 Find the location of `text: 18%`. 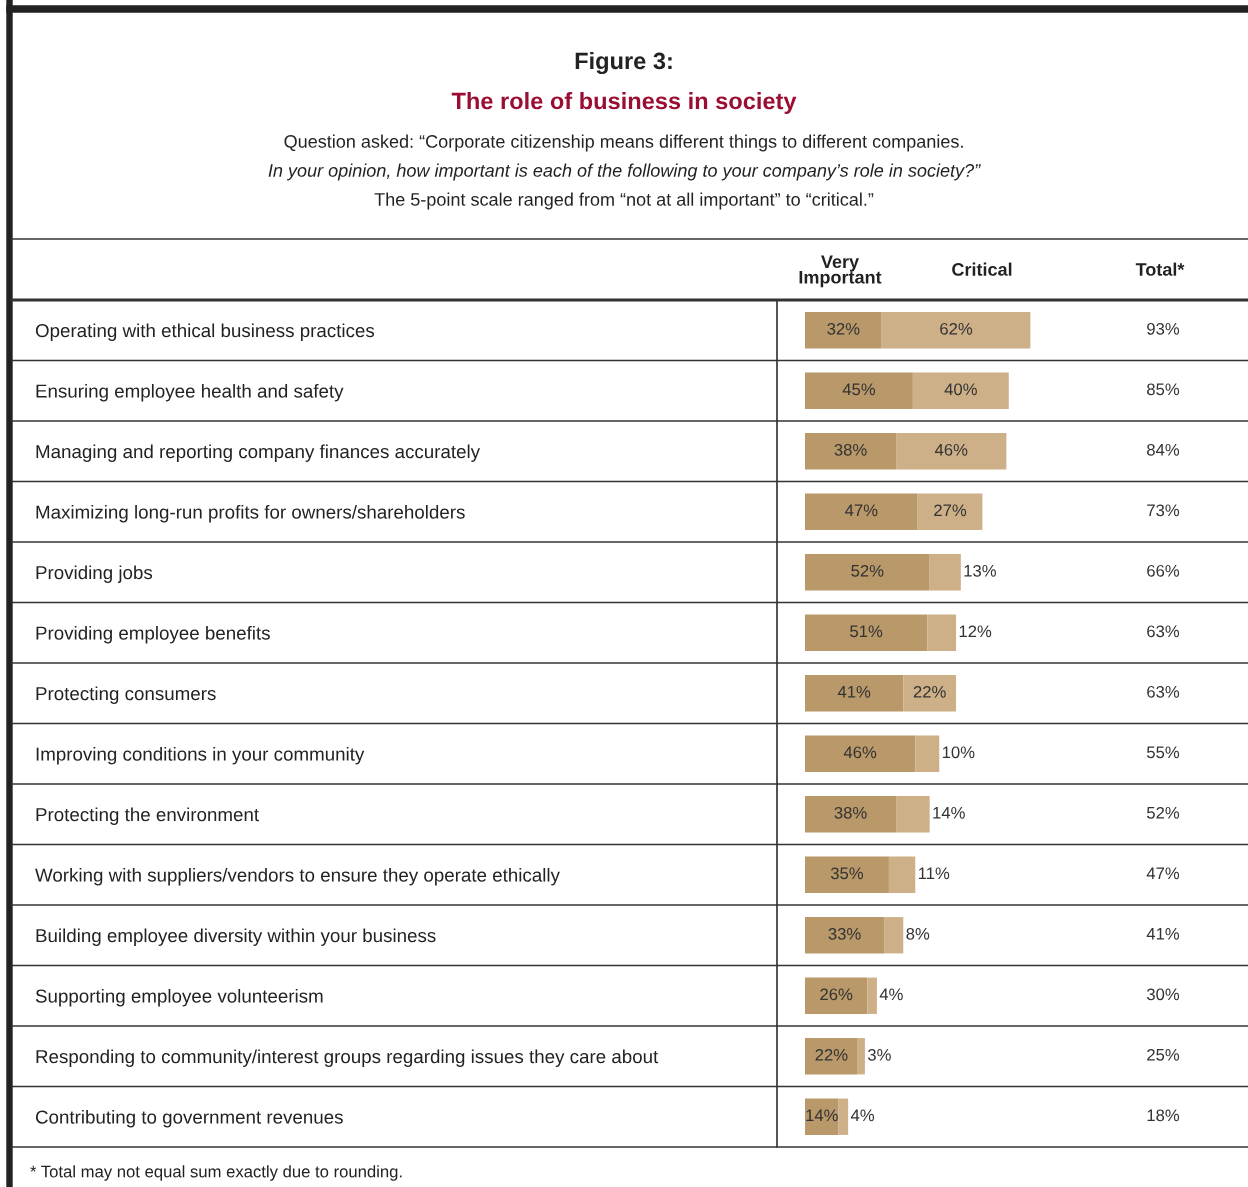

text: 18% is located at coordinates (1163, 1115).